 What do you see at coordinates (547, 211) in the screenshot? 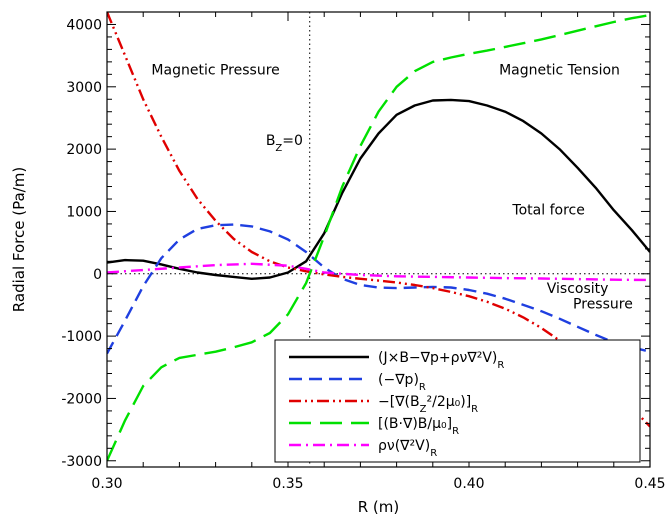
I see `annotation-total-force: Total force` at bounding box center [547, 211].